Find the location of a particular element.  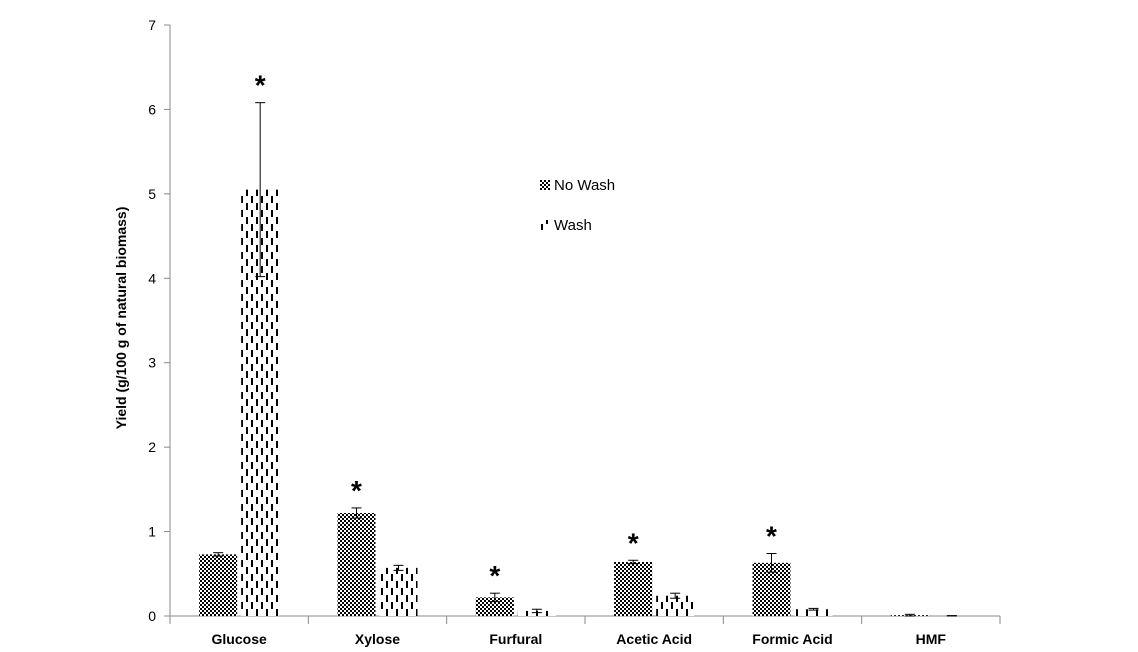

category-label: Formic Acid is located at coordinates (792, 639).